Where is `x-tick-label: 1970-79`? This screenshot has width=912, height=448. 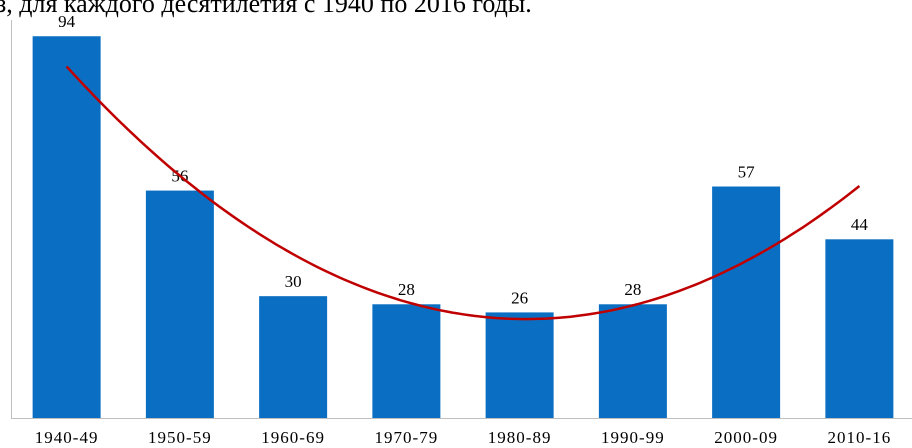
x-tick-label: 1970-79 is located at coordinates (407, 437).